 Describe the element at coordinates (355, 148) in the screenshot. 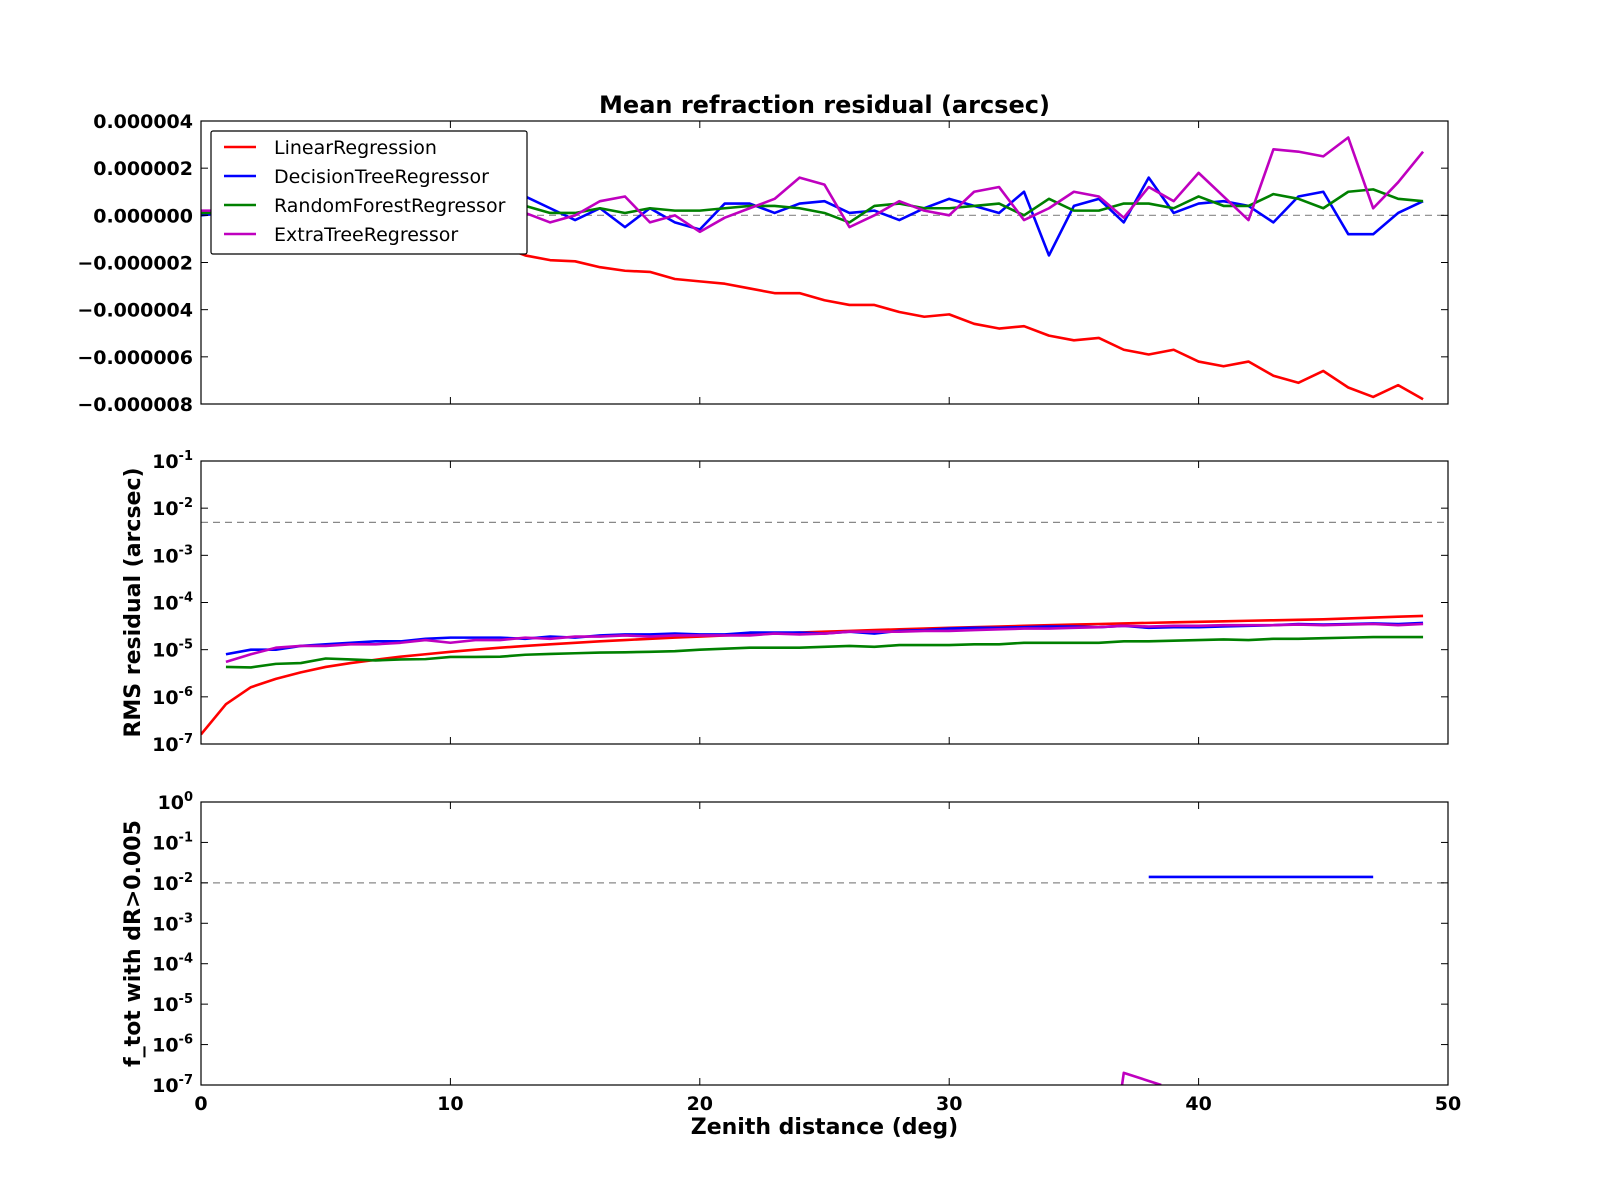

I see `legend-entry: LinearRegression` at that location.